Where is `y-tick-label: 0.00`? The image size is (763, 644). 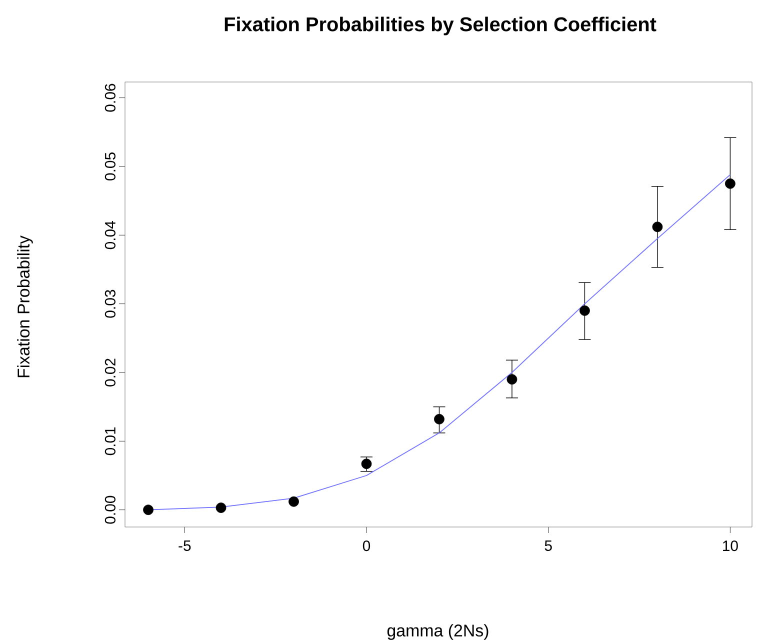
y-tick-label: 0.00 is located at coordinates (110, 510).